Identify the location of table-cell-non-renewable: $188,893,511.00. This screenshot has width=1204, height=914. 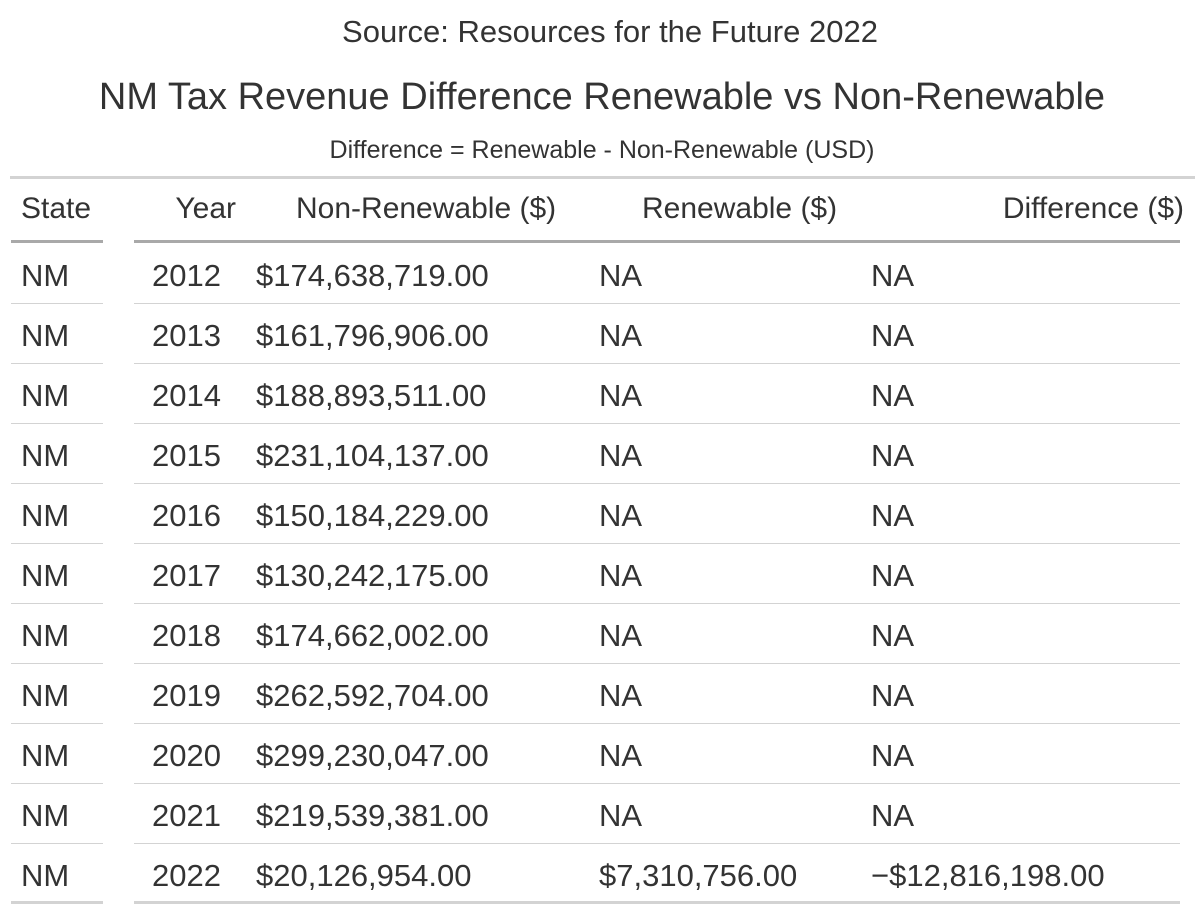
(371, 395).